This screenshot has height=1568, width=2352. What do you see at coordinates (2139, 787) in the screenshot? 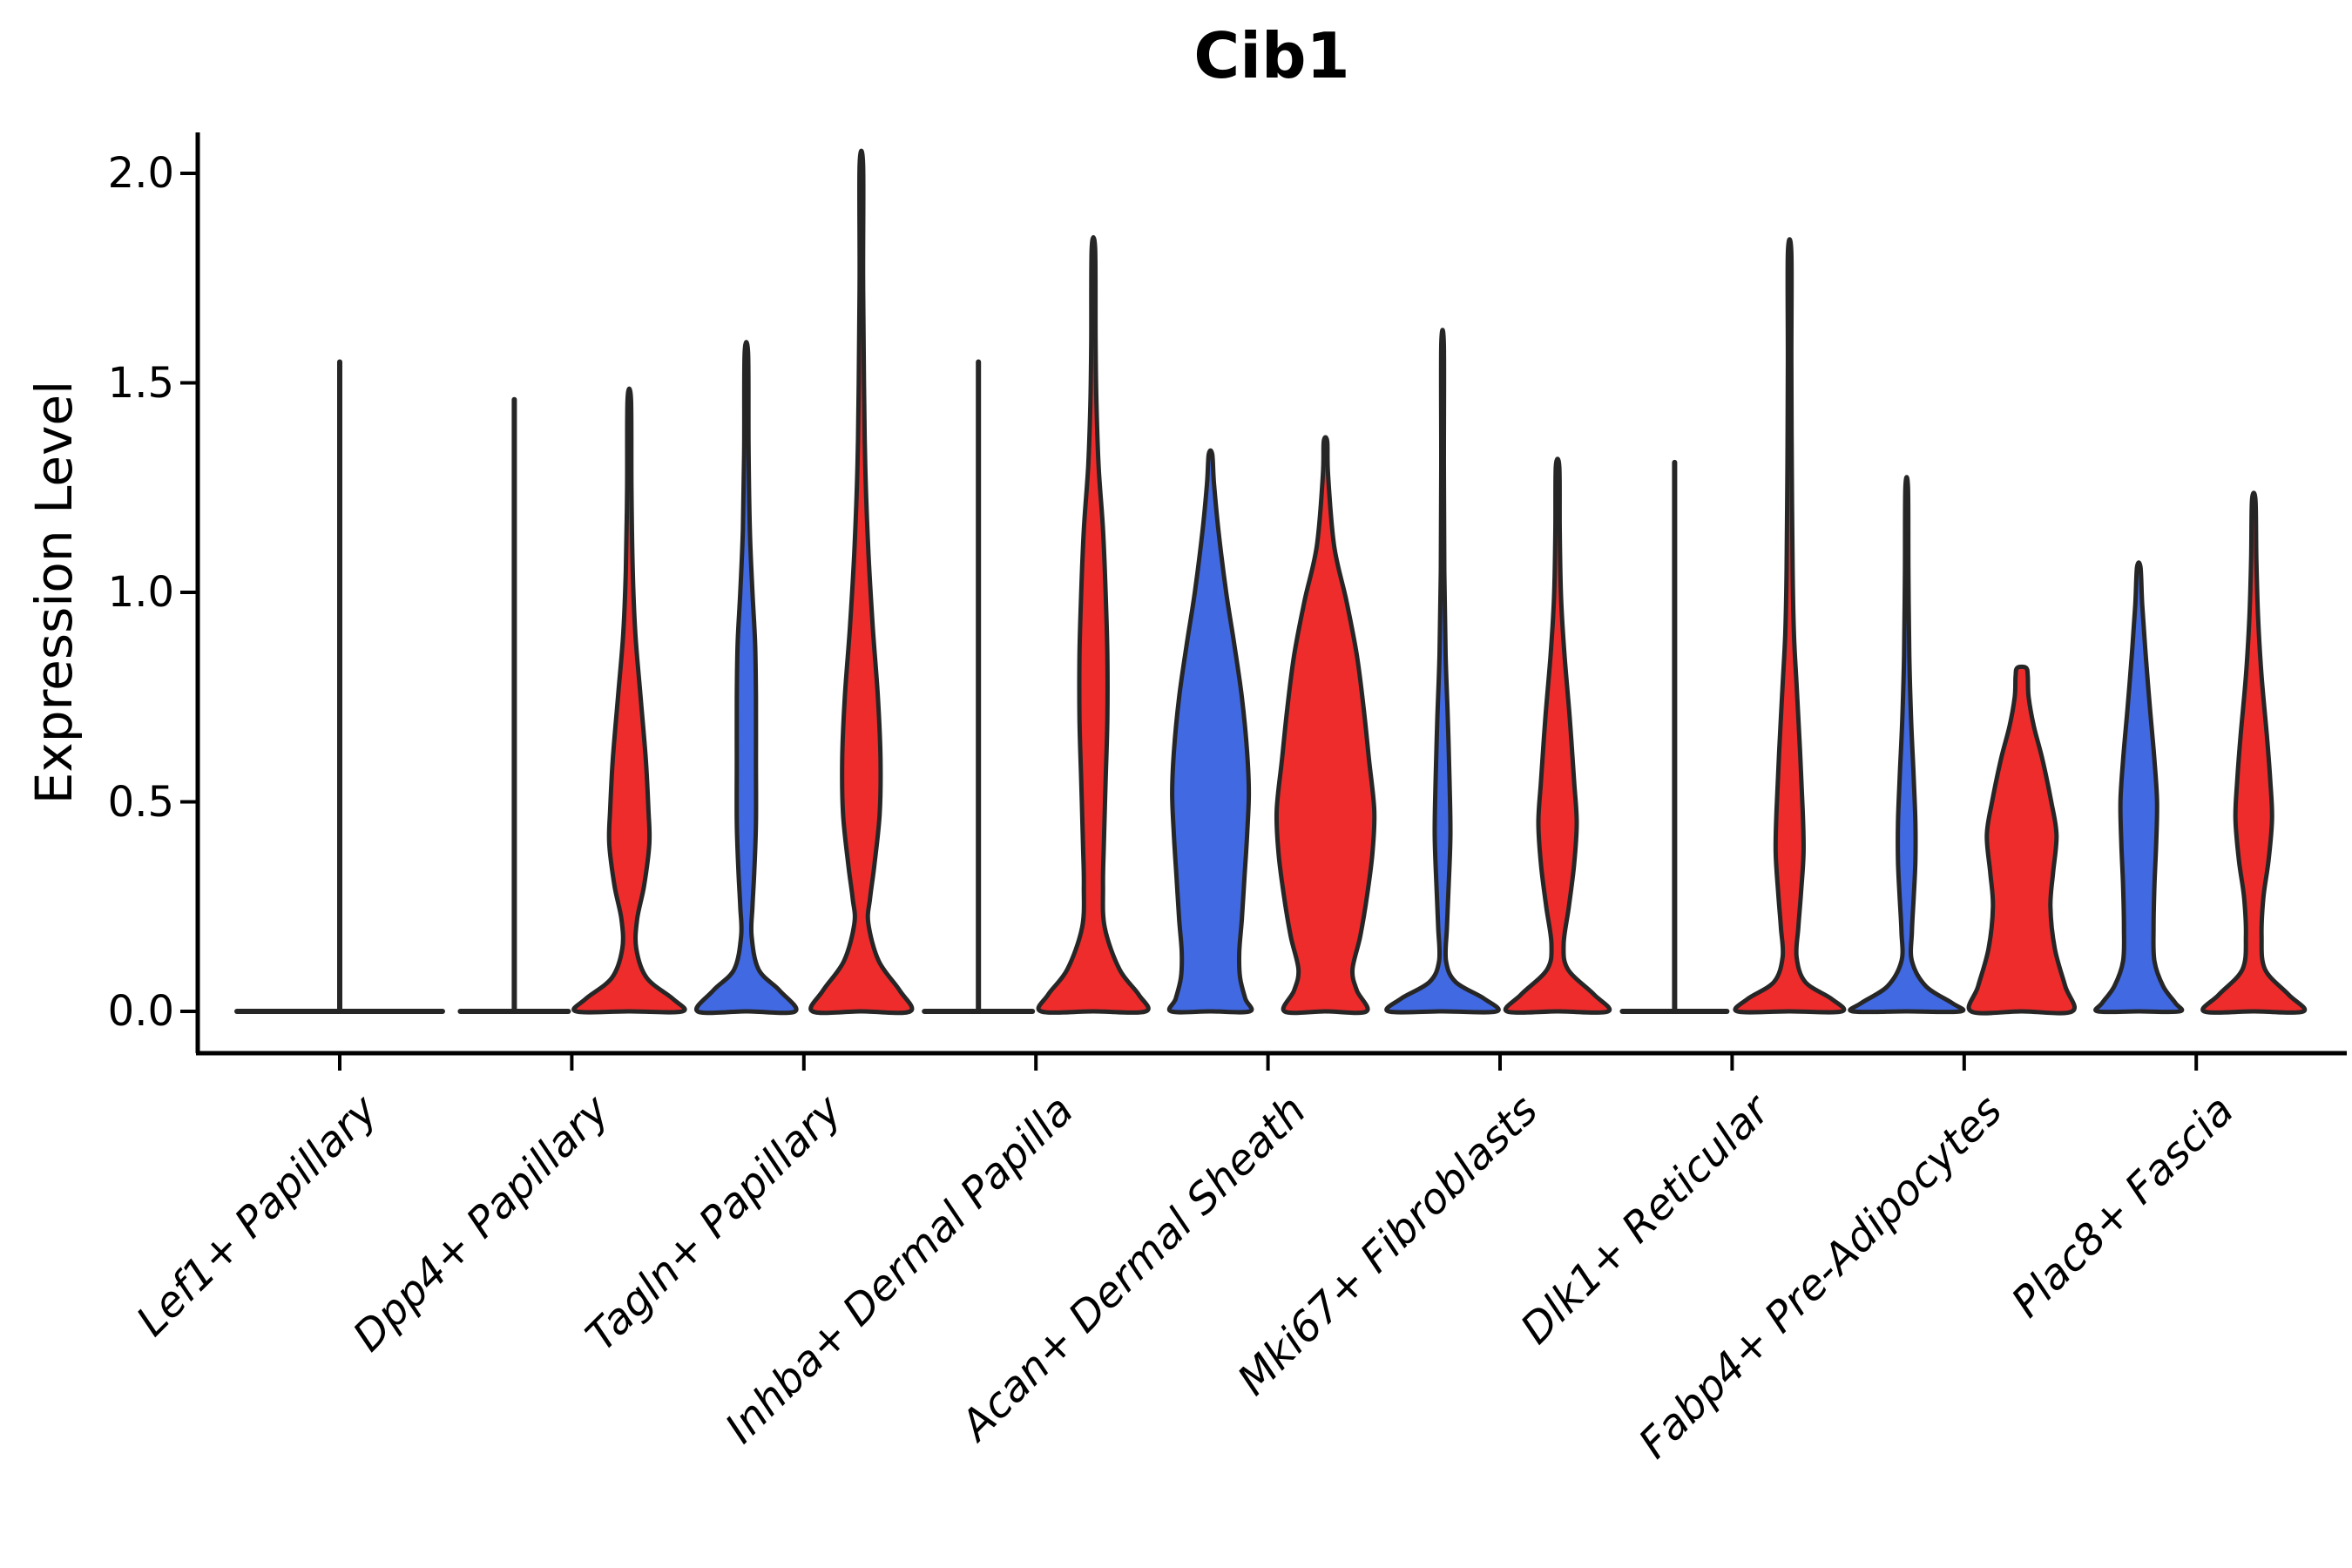
I see `violin-blue-cat8` at bounding box center [2139, 787].